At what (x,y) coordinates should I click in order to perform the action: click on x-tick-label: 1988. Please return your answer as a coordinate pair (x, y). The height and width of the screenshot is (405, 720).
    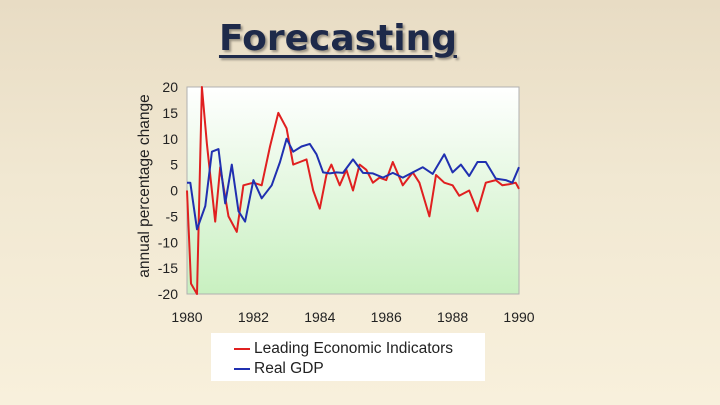
    Looking at the image, I should click on (452, 317).